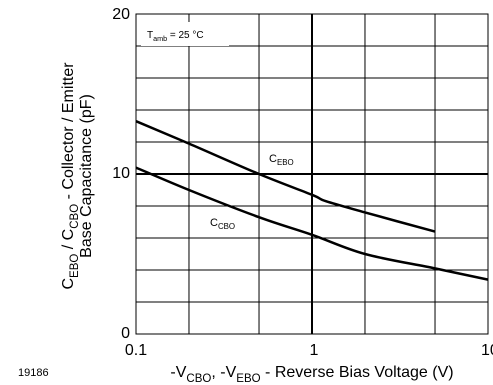 The image size is (493, 385). Describe the element at coordinates (86, 176) in the screenshot. I see `y-axis-title-line2: Base Capacitance (pF)` at that location.